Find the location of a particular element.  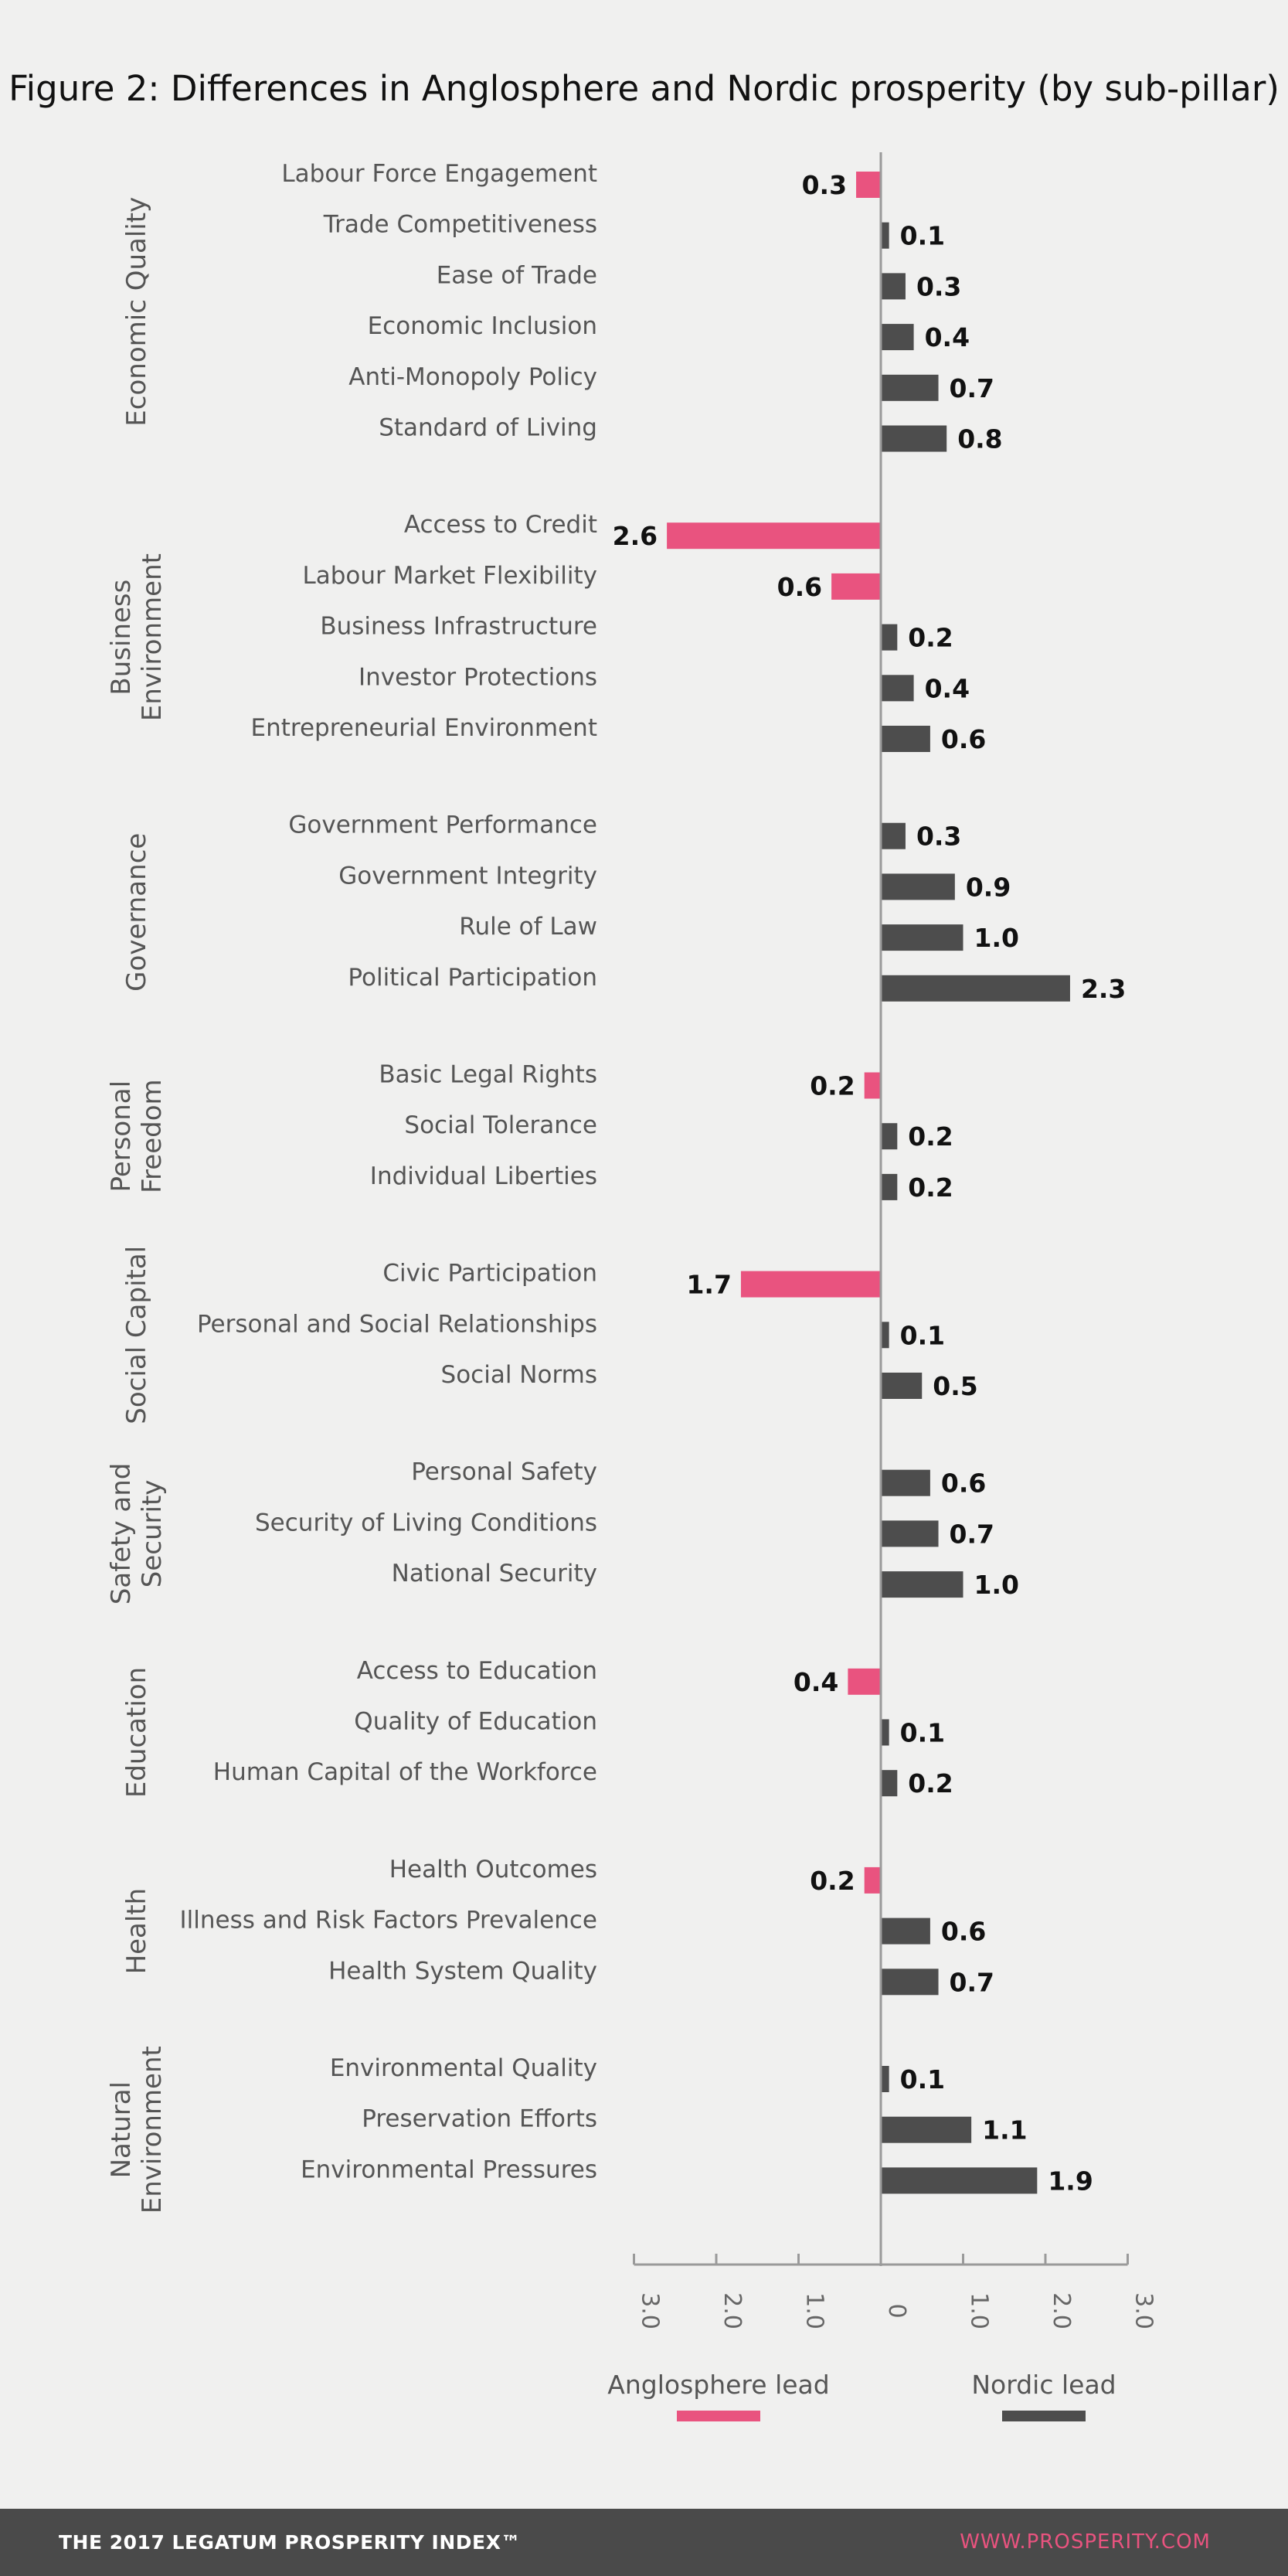

row-label: Social Norms is located at coordinates (519, 1375).